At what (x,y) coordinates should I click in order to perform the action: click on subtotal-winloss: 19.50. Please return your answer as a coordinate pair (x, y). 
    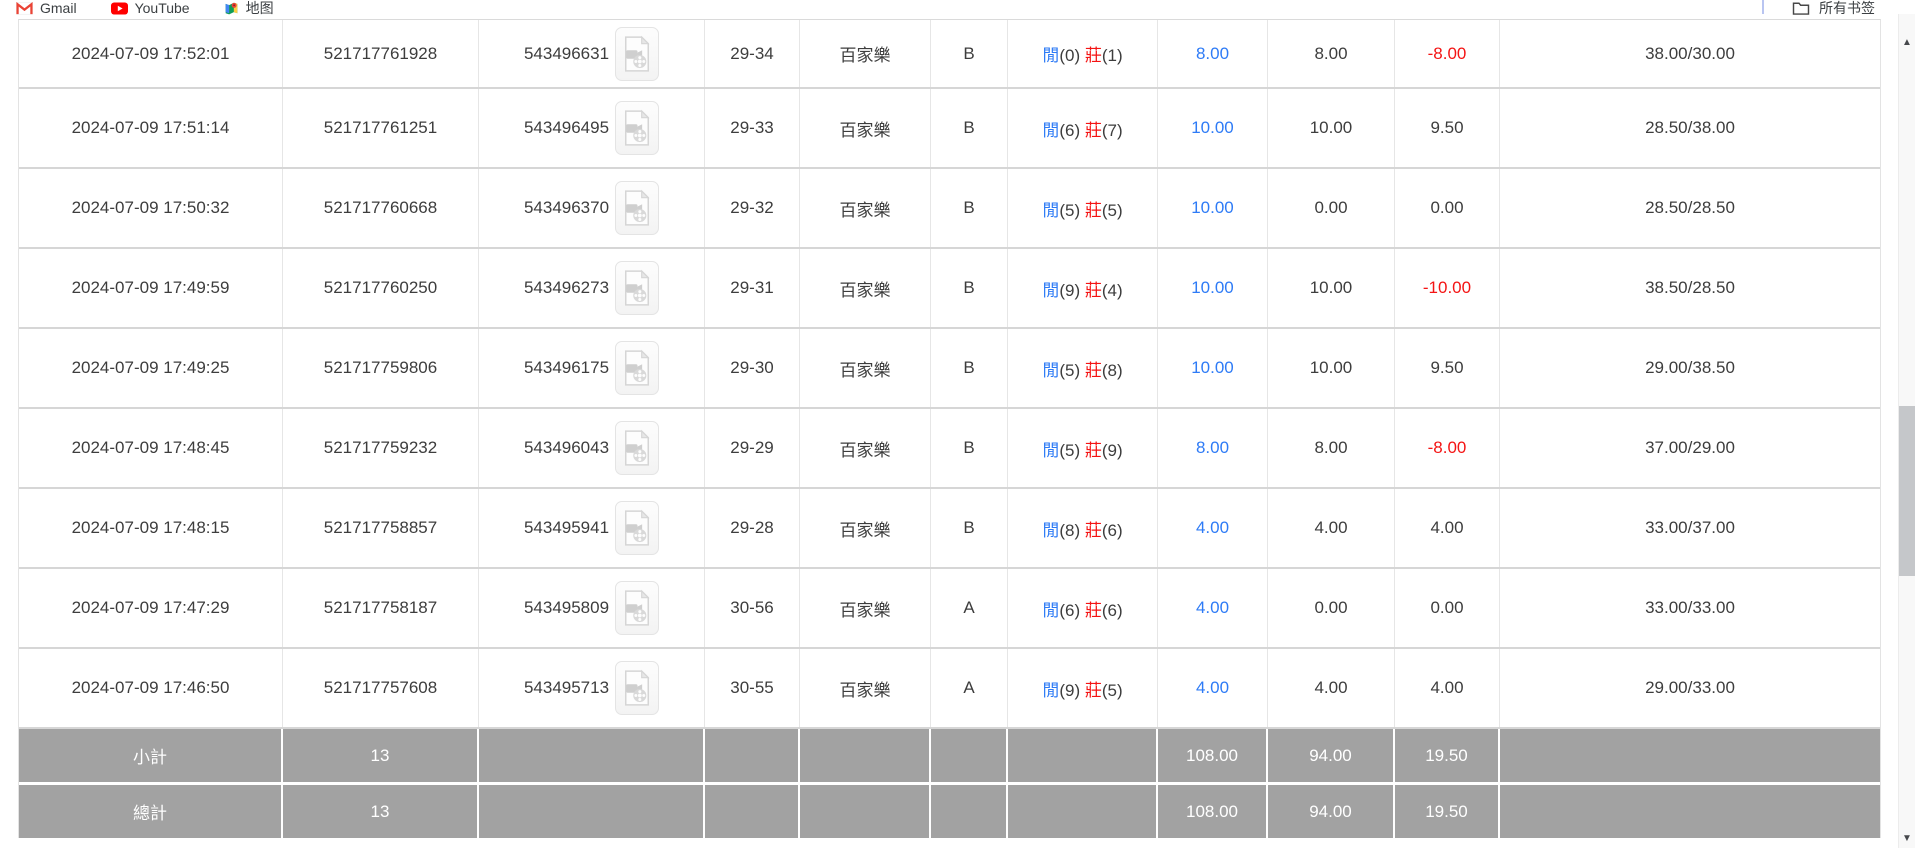
    Looking at the image, I should click on (1447, 755).